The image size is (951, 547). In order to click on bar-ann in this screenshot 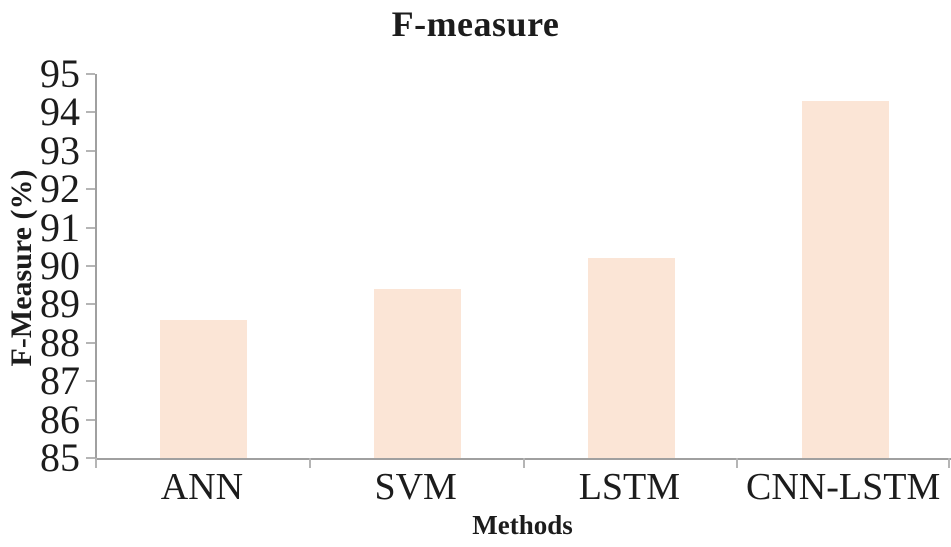, I will do `click(204, 388)`.